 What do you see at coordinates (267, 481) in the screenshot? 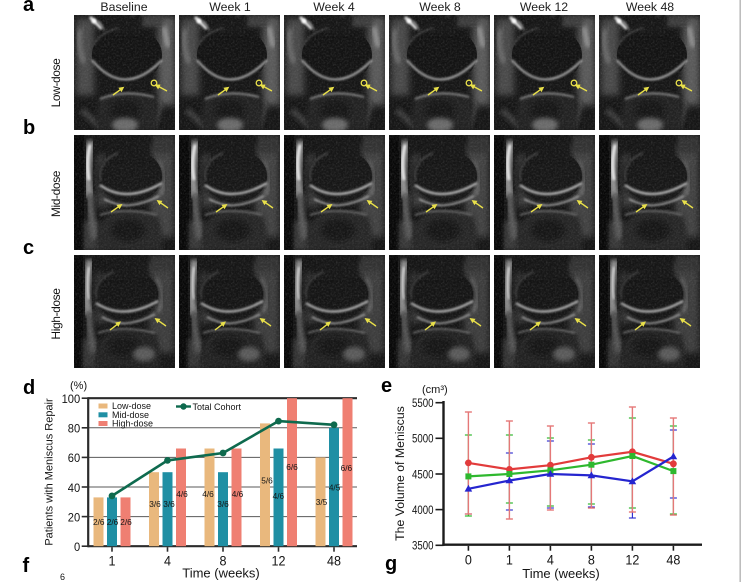
I see `svg-text: 5/6` at bounding box center [267, 481].